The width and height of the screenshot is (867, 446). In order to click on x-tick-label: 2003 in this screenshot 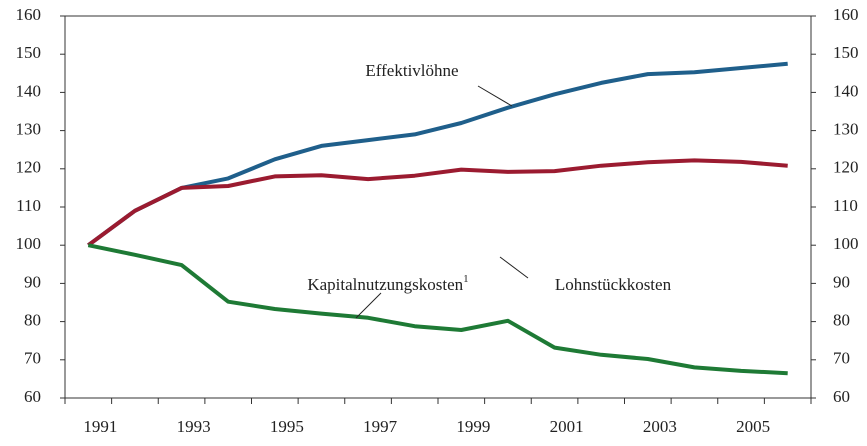, I will do `click(660, 426)`.